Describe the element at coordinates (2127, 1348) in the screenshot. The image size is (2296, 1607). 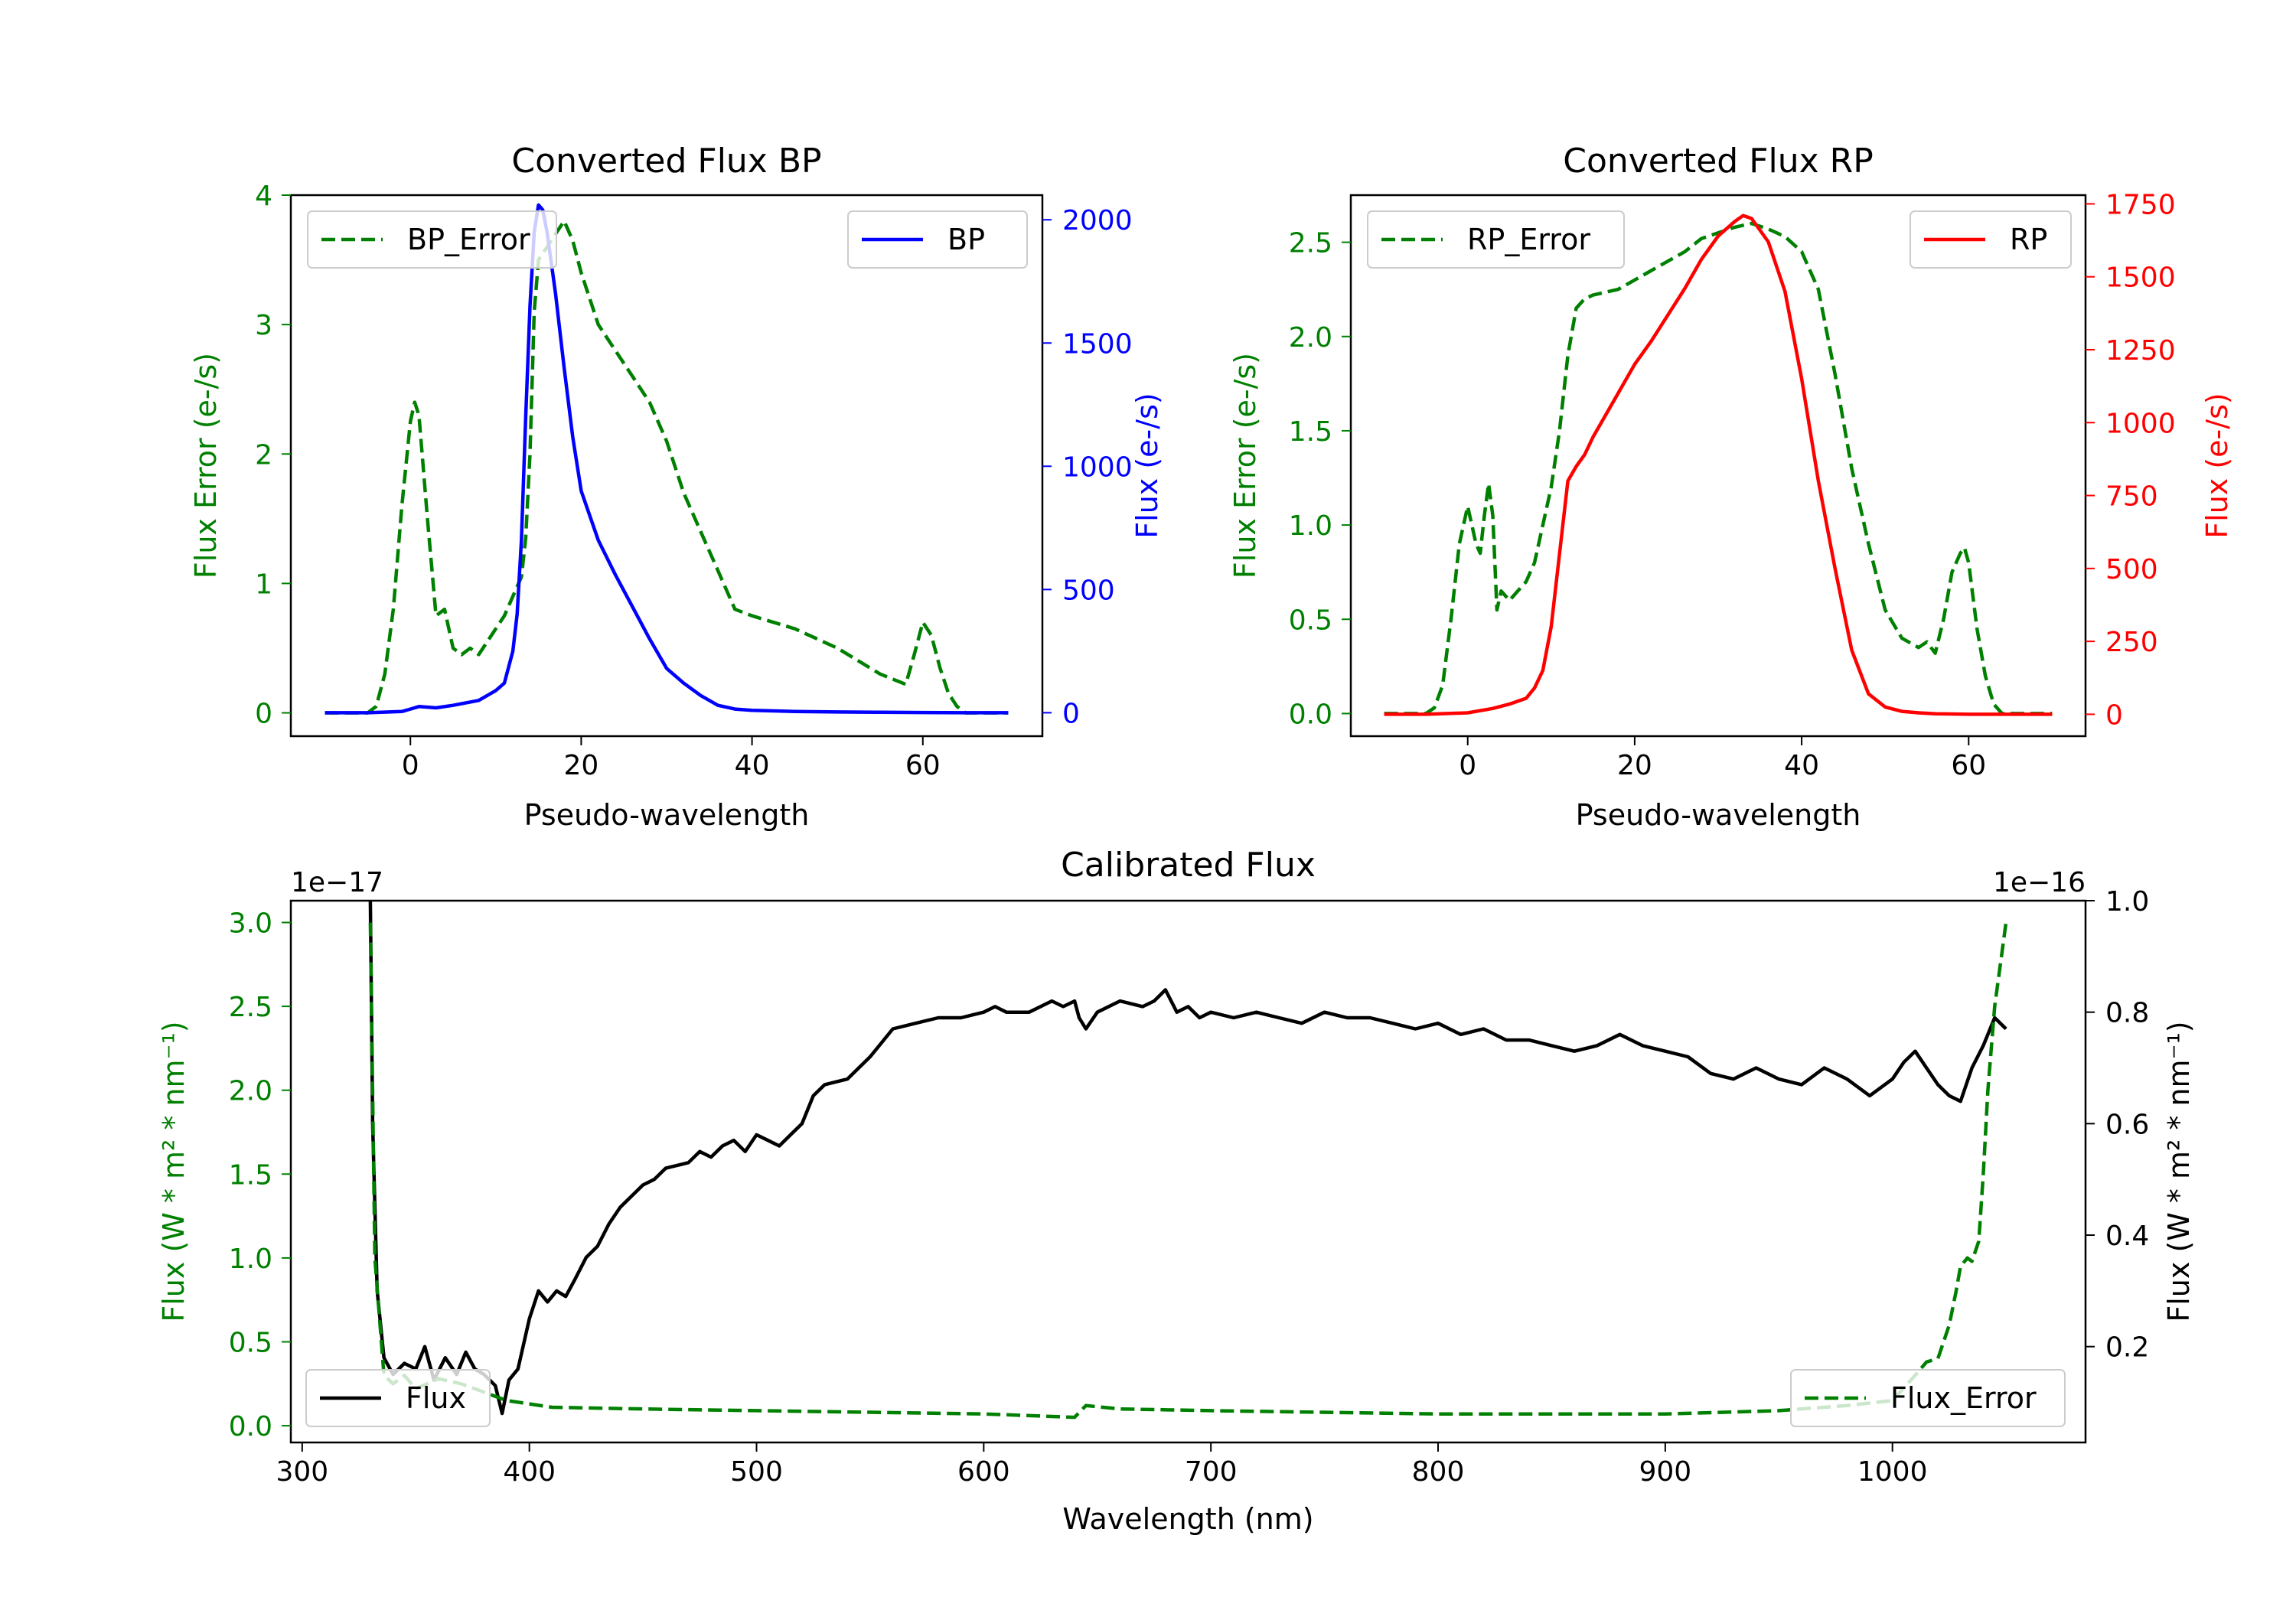
I see `y-right-tick-label: 0.2` at that location.